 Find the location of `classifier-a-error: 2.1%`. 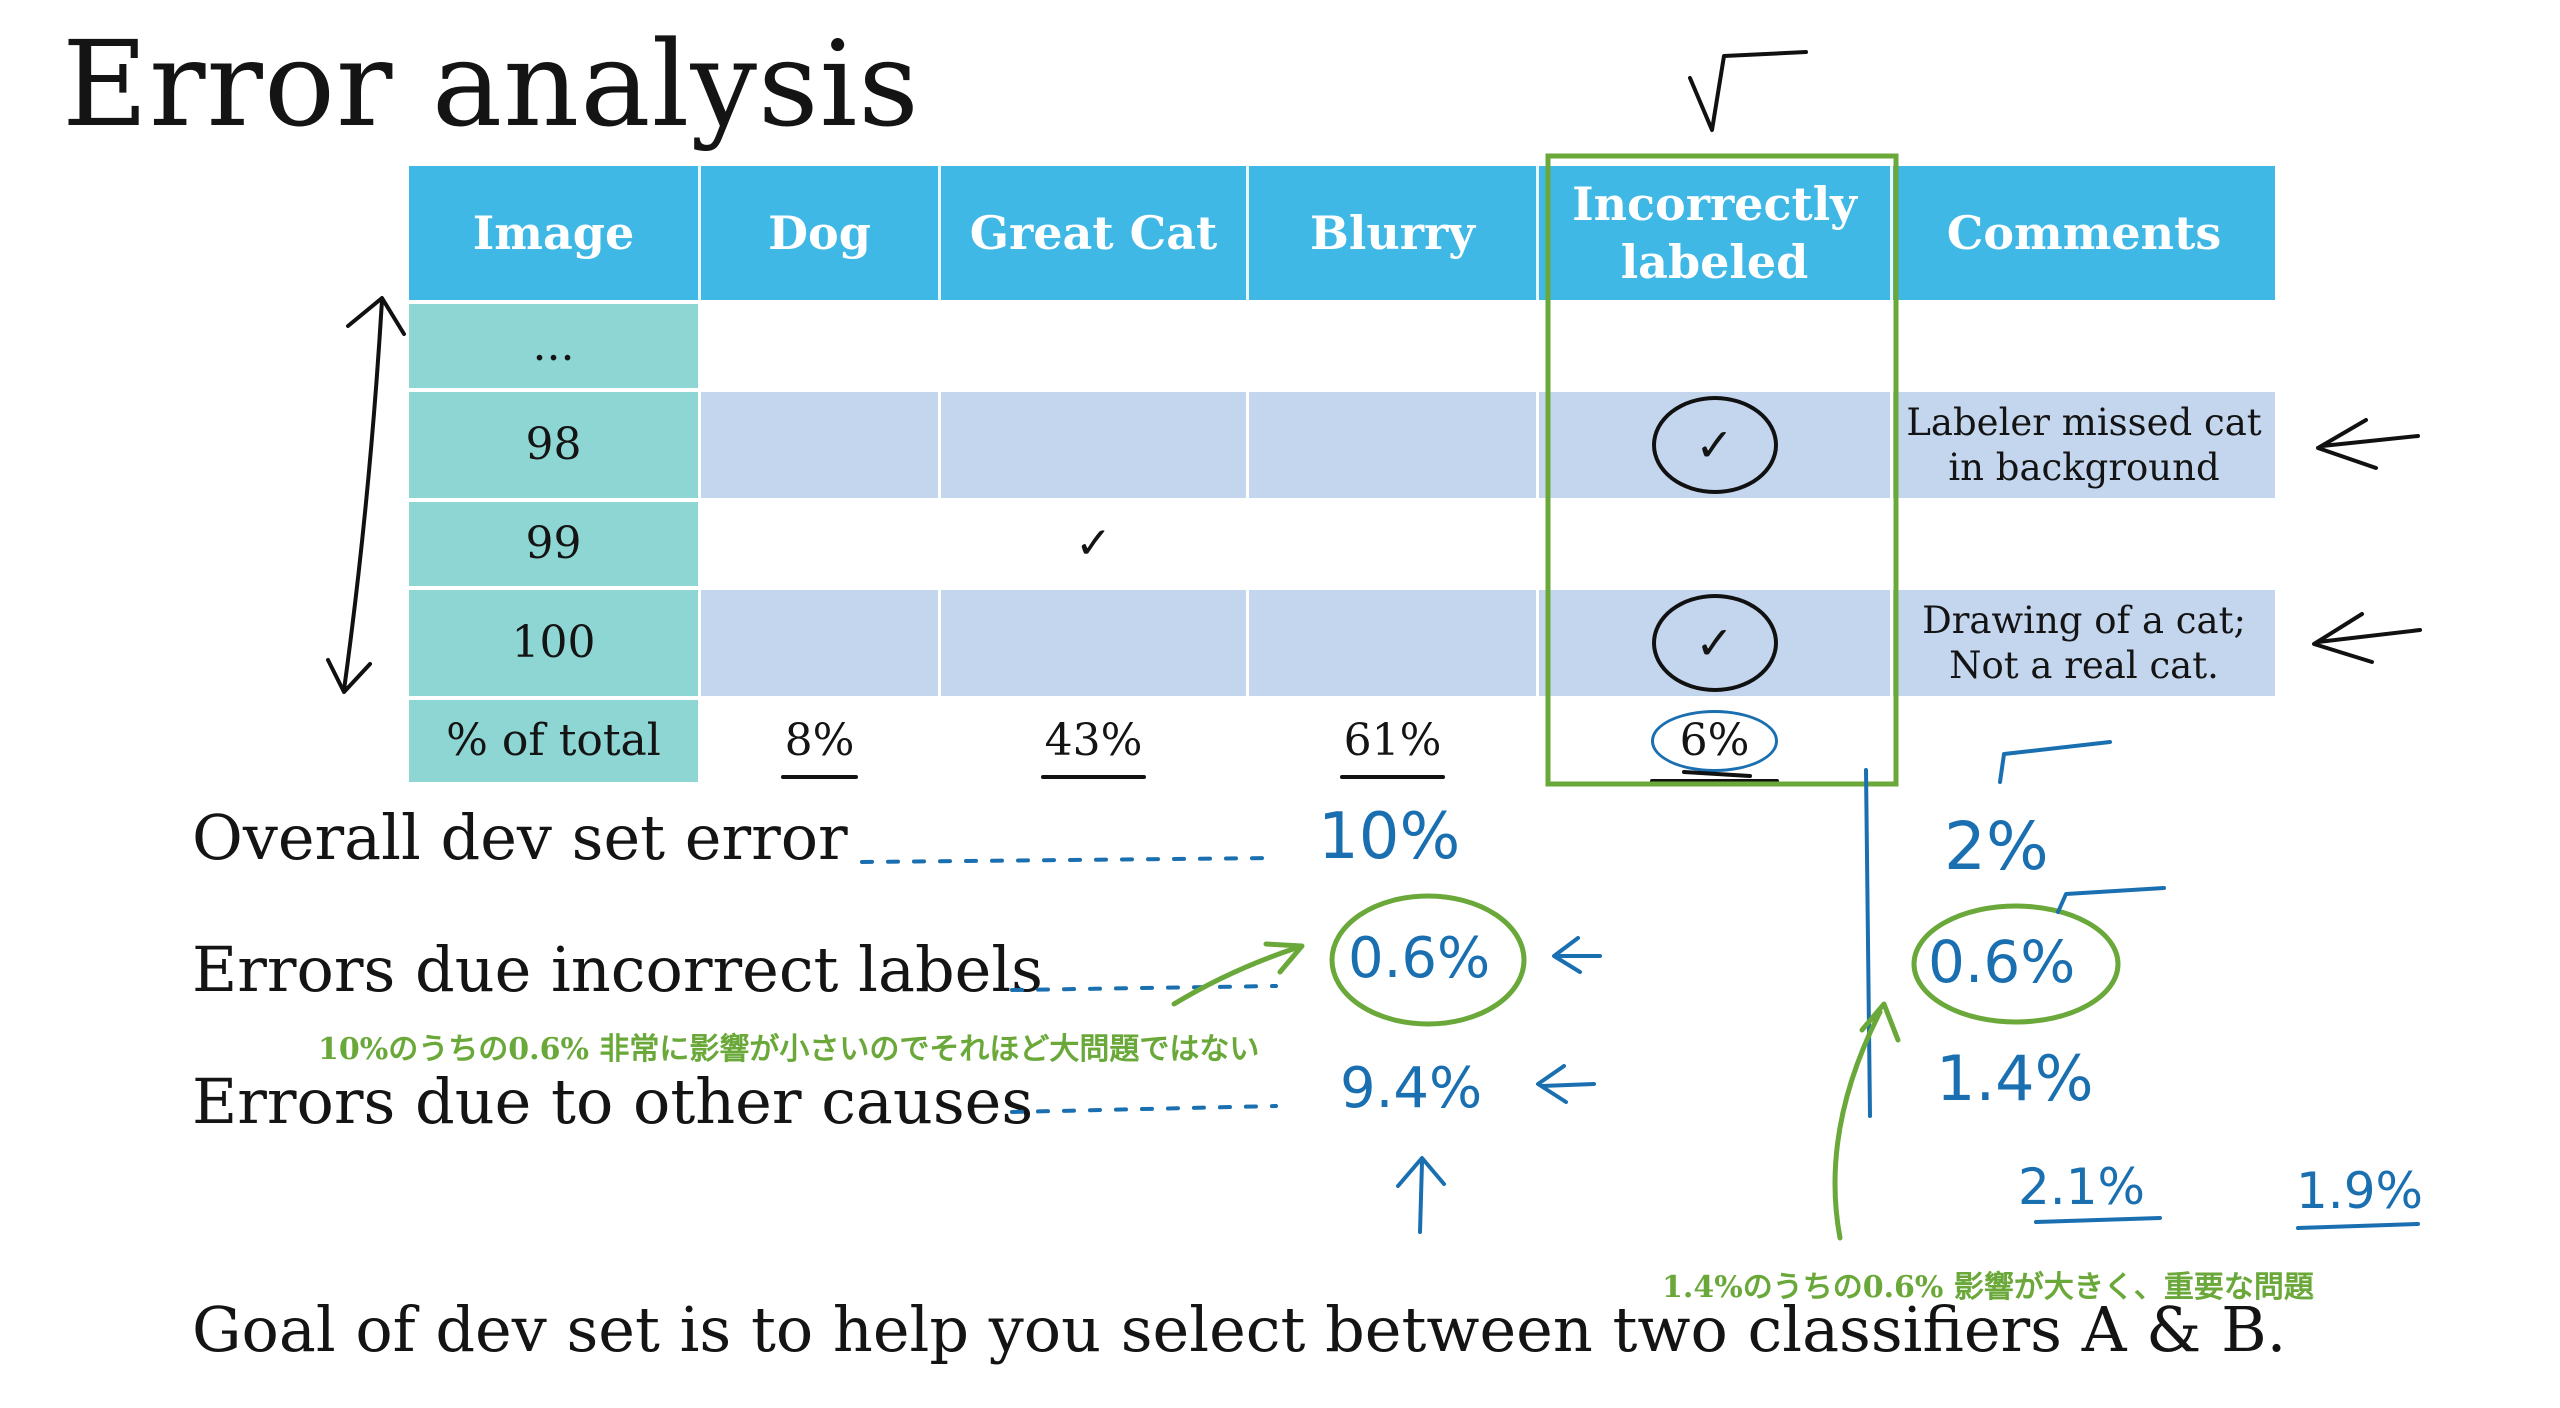

classifier-a-error: 2.1% is located at coordinates (2082, 1187).